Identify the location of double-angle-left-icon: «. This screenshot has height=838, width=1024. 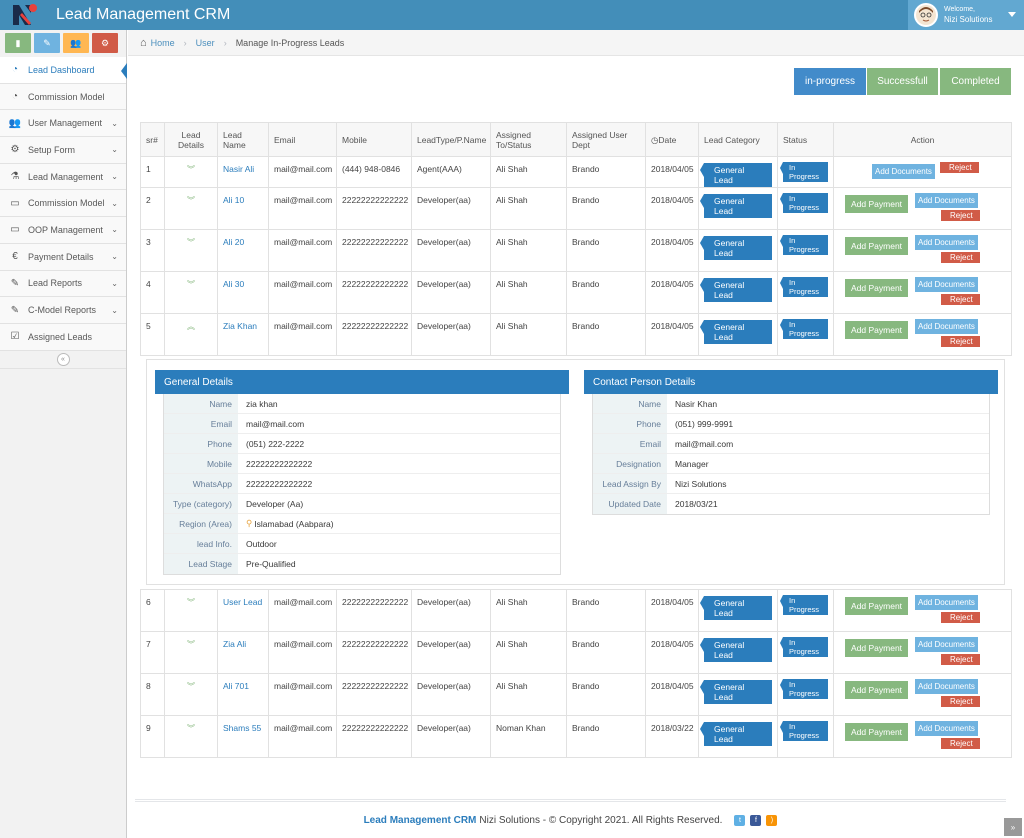
(63, 359).